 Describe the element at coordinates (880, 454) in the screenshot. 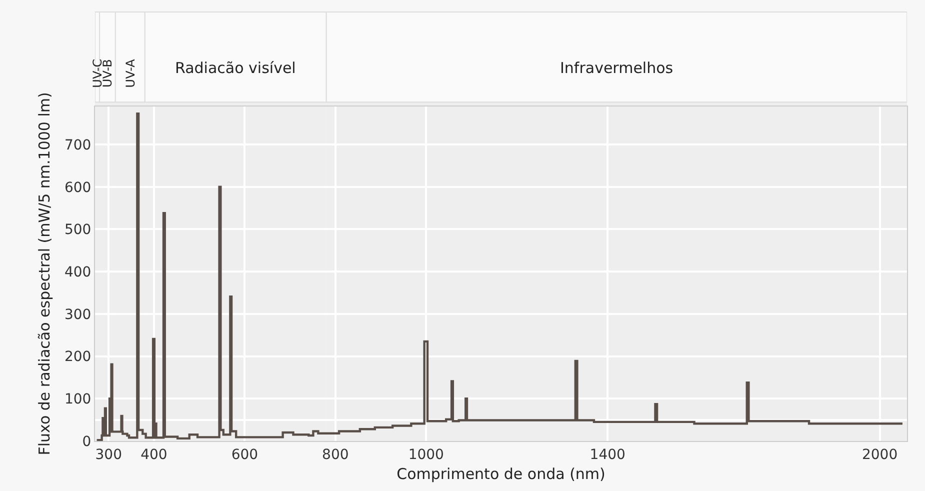

I see `x-tick-label: 2000` at that location.